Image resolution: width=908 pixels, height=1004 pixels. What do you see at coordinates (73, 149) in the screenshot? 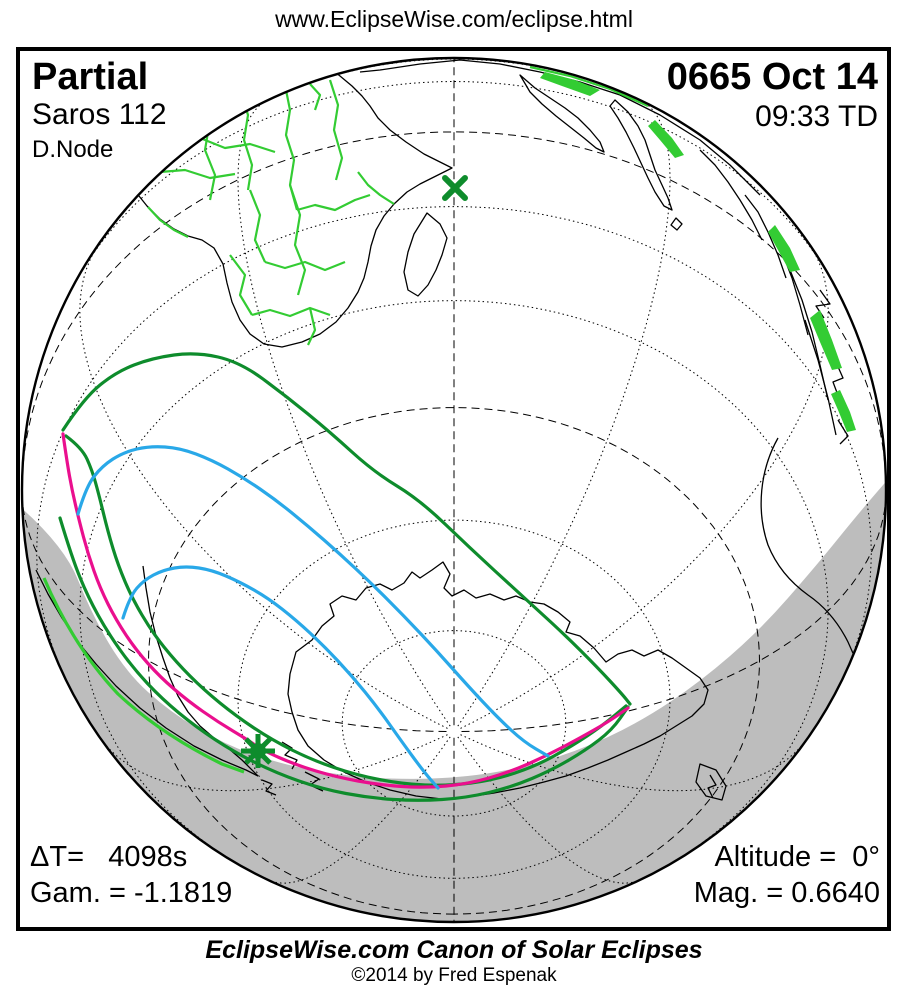
I see `node-label: D.Node` at bounding box center [73, 149].